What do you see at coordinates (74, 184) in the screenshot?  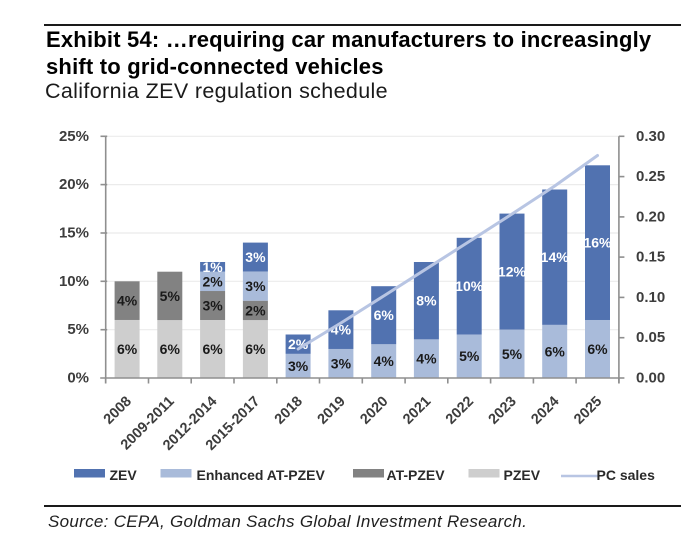 I see `svg-text: 20%` at bounding box center [74, 184].